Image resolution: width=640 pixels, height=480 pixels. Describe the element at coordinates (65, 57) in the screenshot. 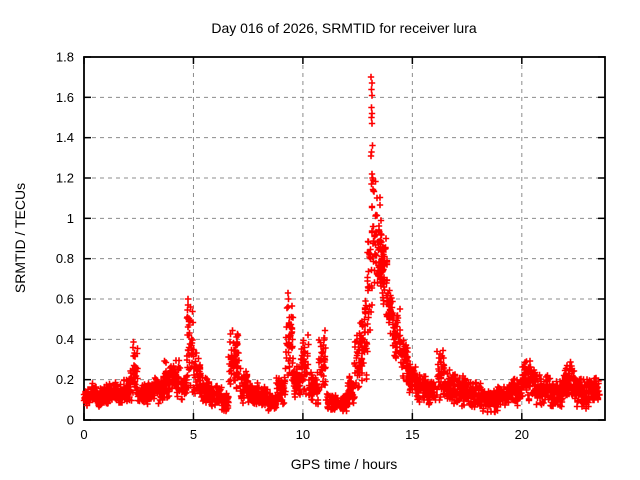

I see `y-tick-label: 1.8` at that location.